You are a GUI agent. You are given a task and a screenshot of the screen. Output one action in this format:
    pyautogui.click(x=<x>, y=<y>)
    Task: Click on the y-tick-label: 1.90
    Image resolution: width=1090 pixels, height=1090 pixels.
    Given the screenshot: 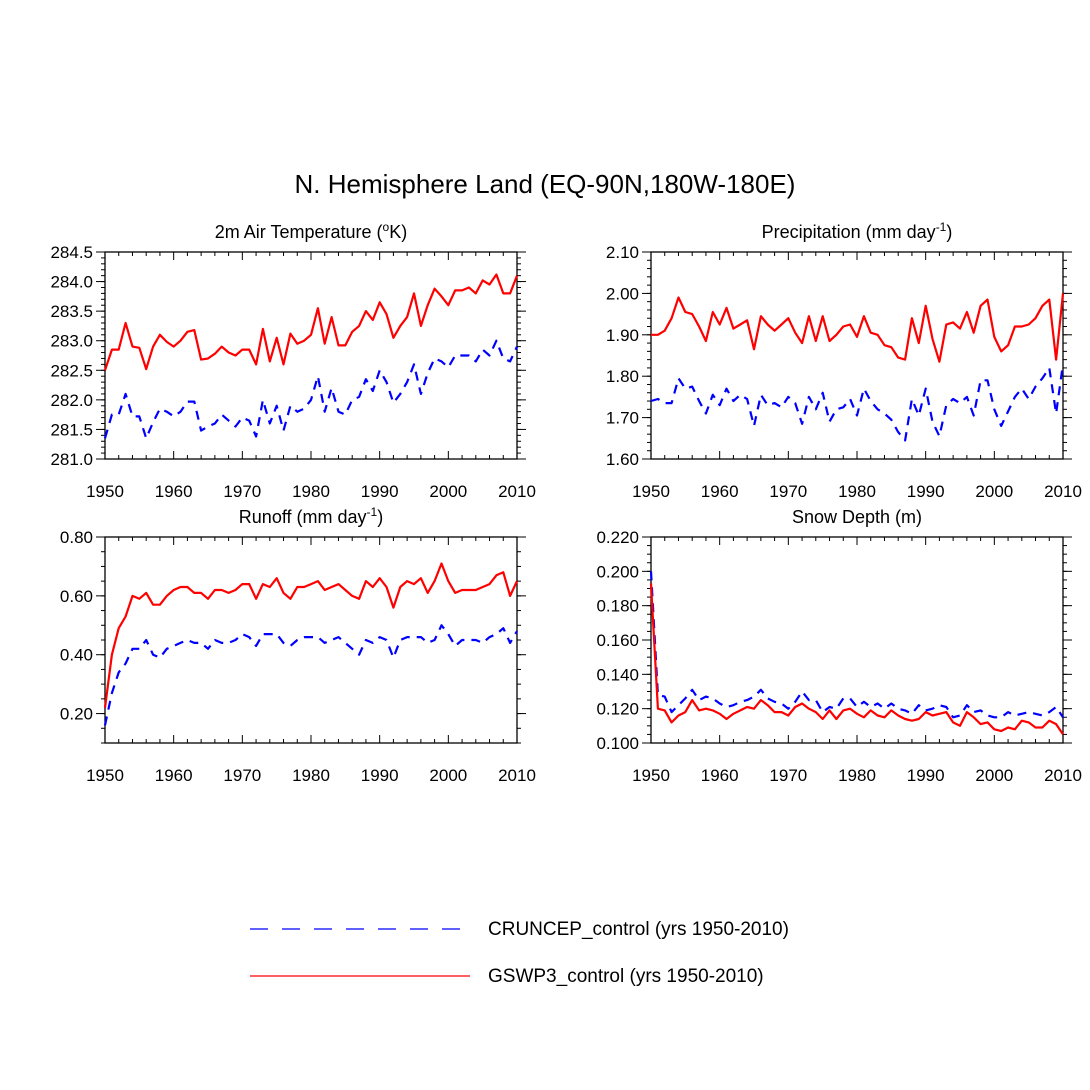 What is the action you would take?
    pyautogui.click(x=622, y=335)
    